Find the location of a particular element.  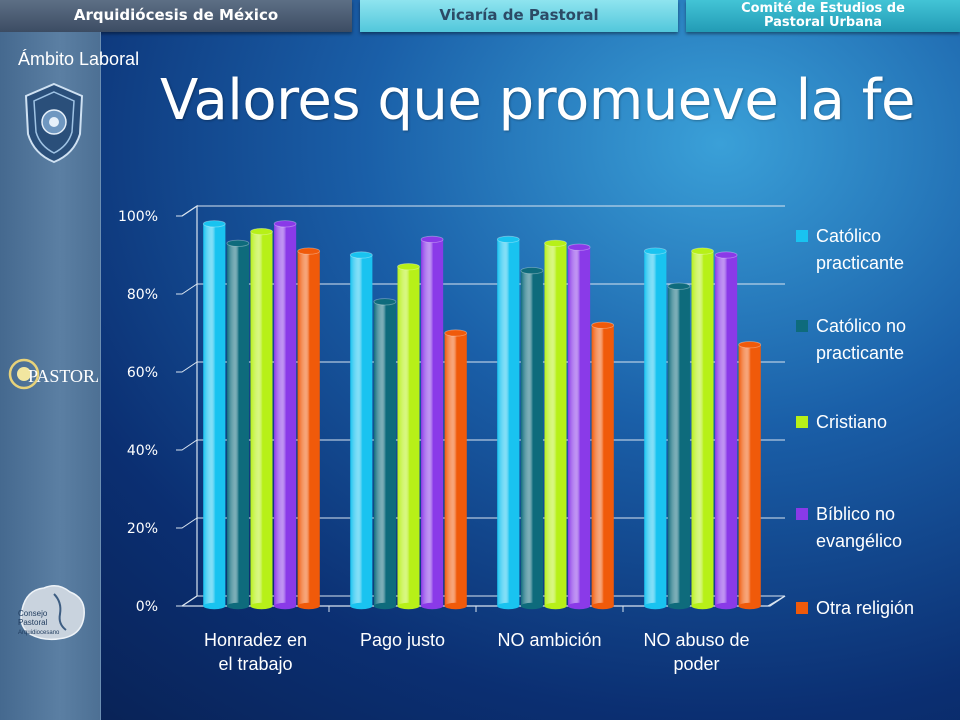

consejo-logo-line2: Pastoral is located at coordinates (33, 622).